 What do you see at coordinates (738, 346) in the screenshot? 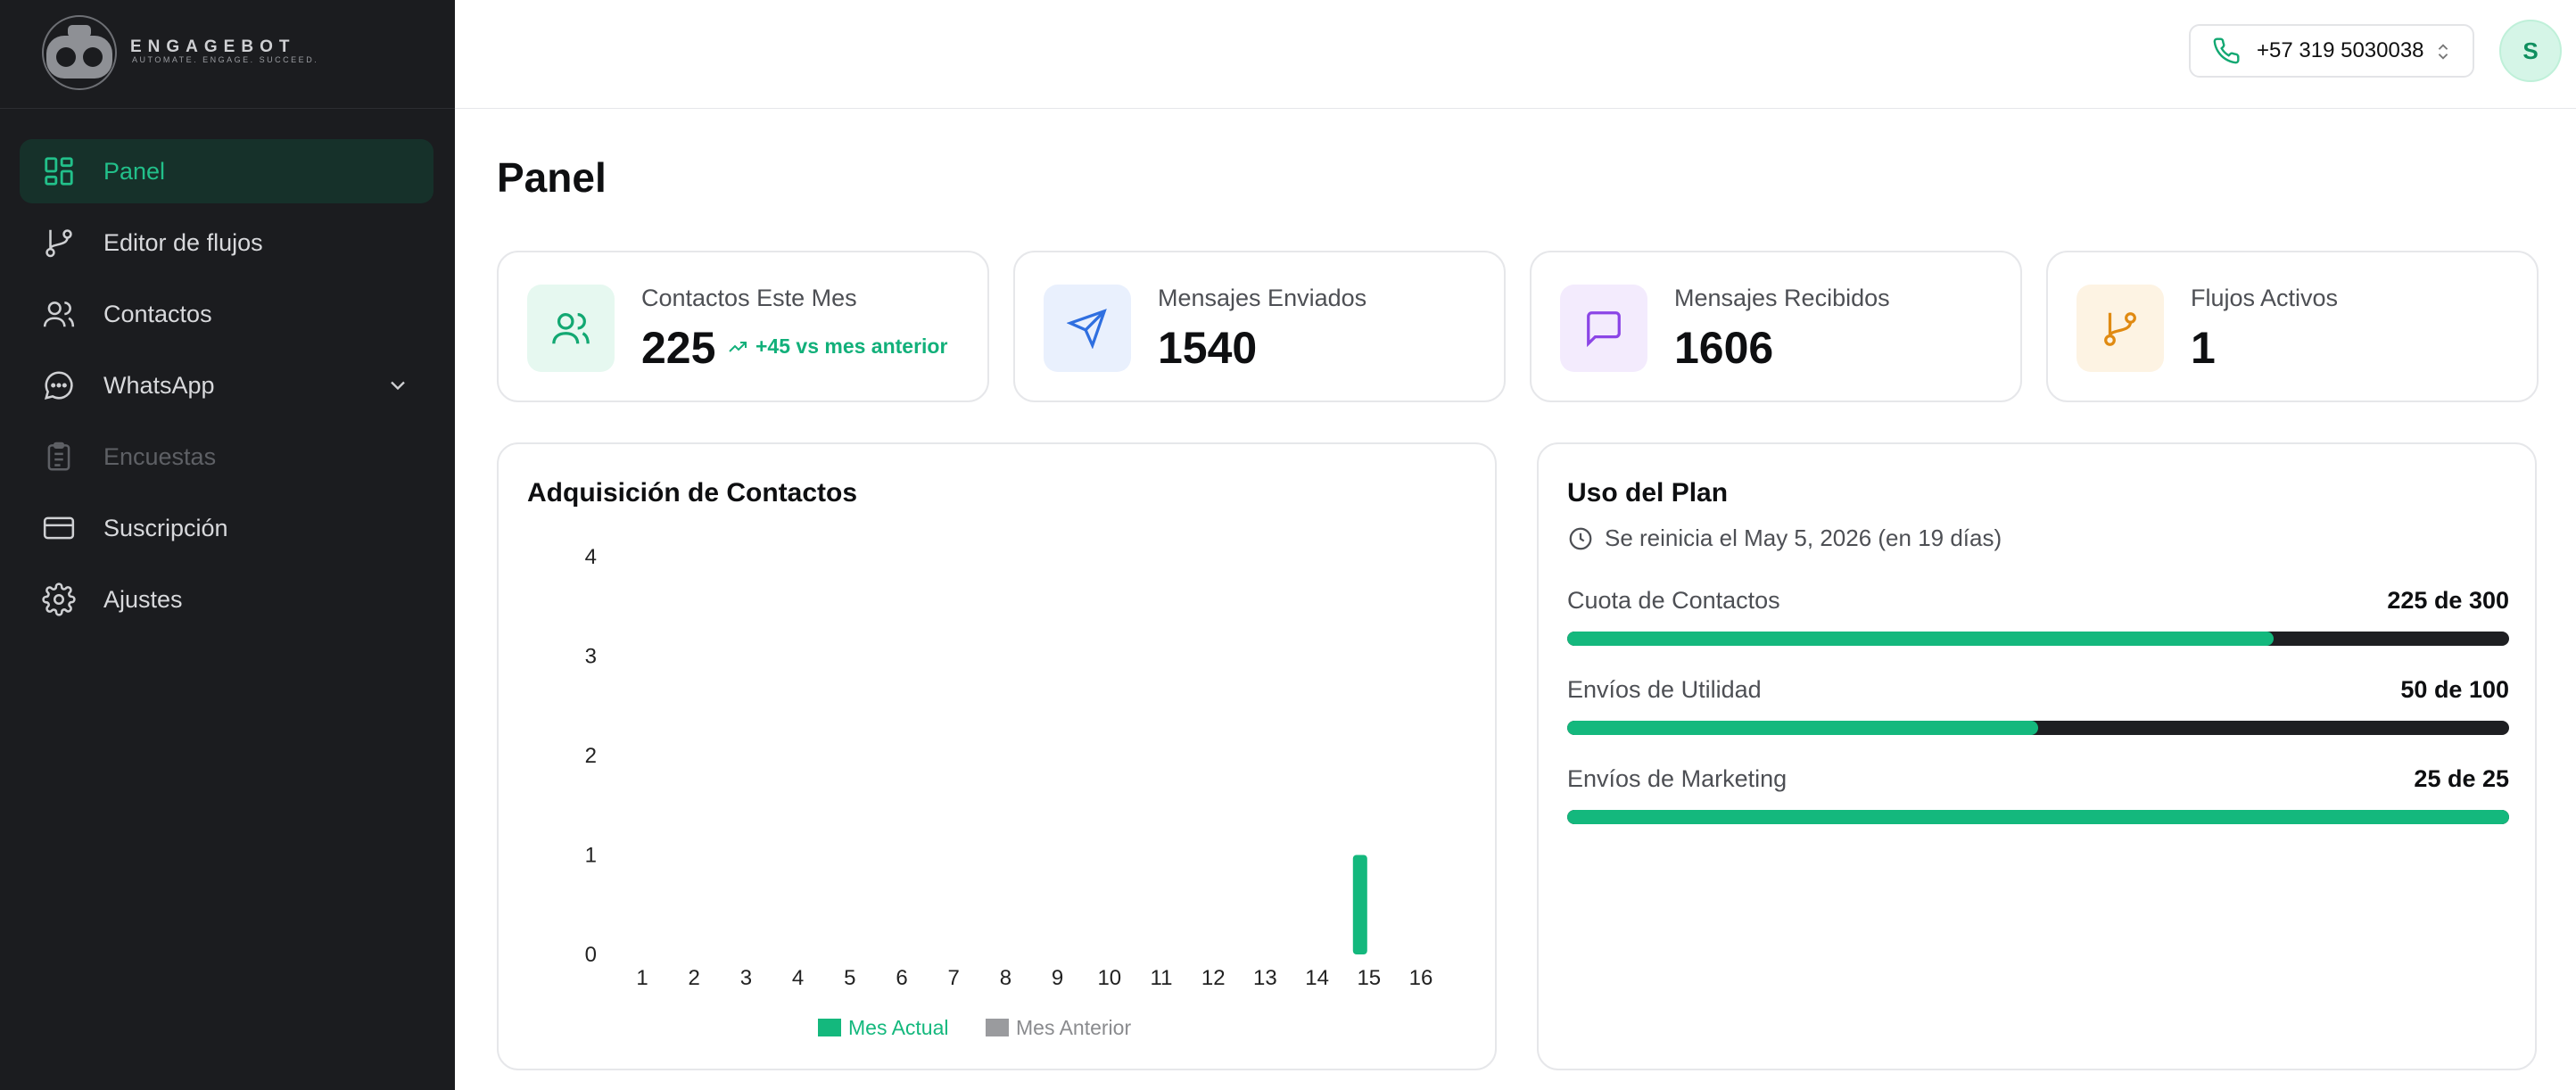
I see `trending-up-icon` at bounding box center [738, 346].